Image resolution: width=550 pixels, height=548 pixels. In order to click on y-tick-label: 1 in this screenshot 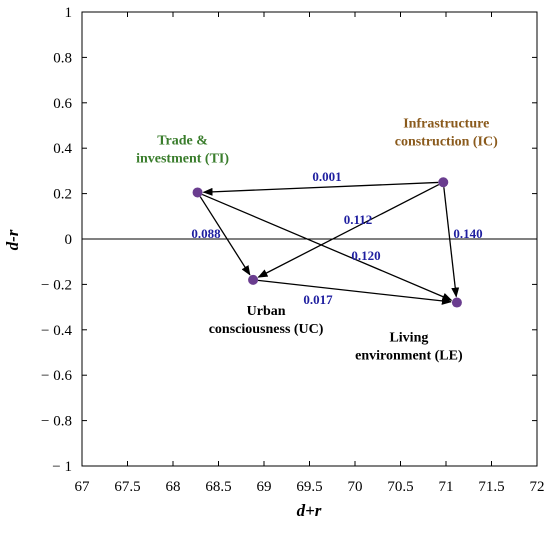, I will do `click(69, 13)`.